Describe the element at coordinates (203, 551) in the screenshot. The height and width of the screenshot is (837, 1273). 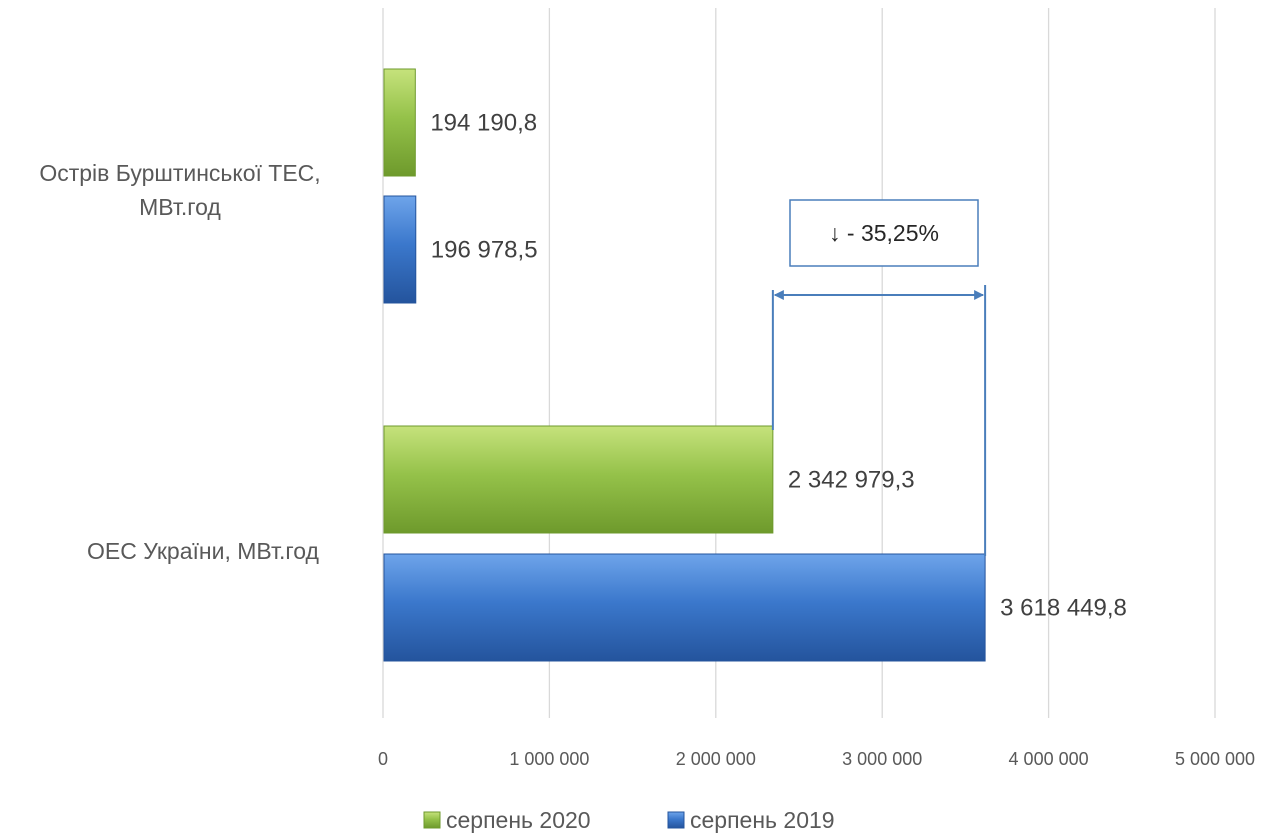
I see `category-label: ОЕС України, МВт.год` at that location.